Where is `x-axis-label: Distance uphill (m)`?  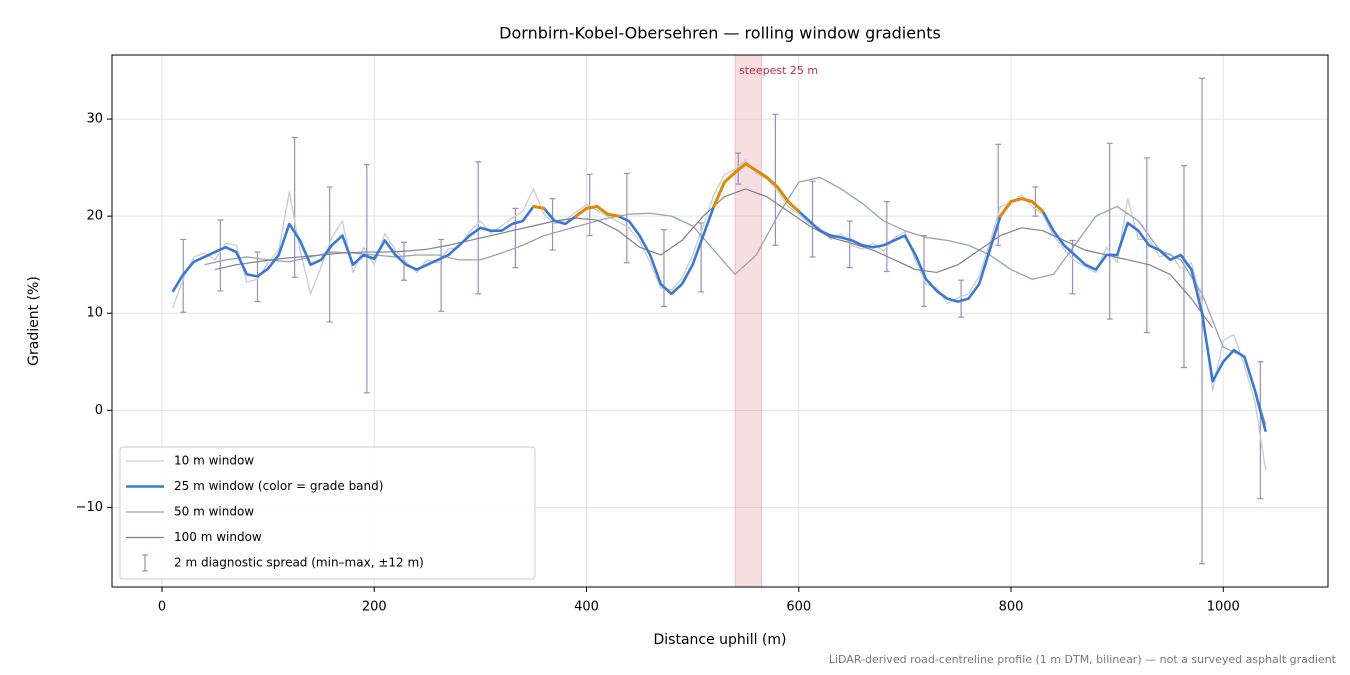
x-axis-label: Distance uphill (m) is located at coordinates (720, 640).